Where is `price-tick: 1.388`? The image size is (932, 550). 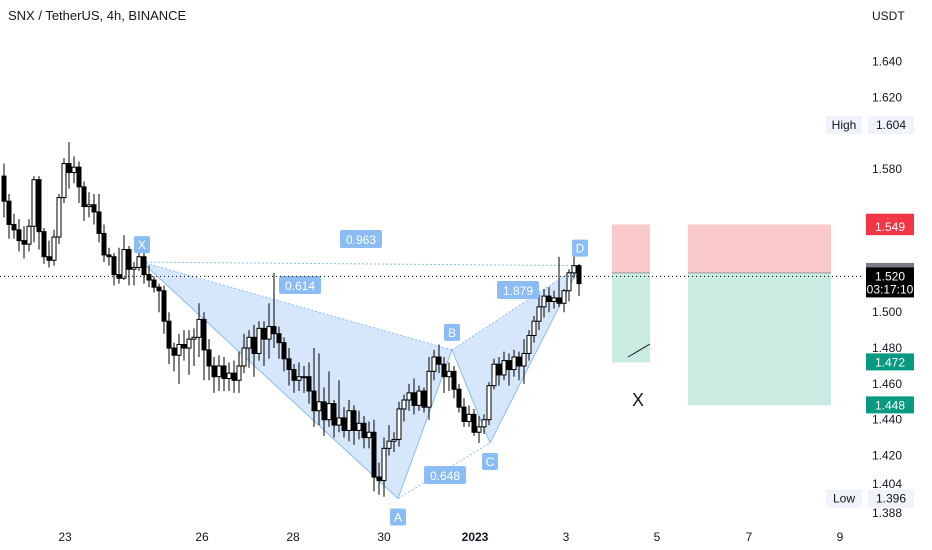
price-tick: 1.388 is located at coordinates (887, 513).